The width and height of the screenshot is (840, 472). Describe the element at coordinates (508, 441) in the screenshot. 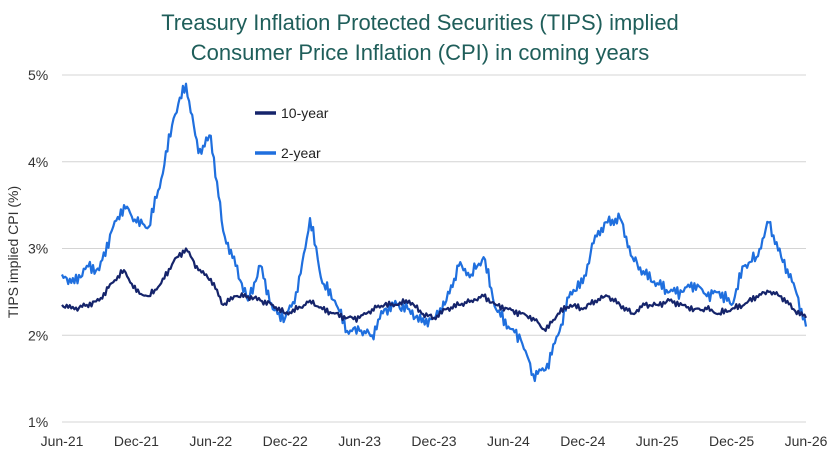

I see `x-tick-label: Jun-24` at that location.